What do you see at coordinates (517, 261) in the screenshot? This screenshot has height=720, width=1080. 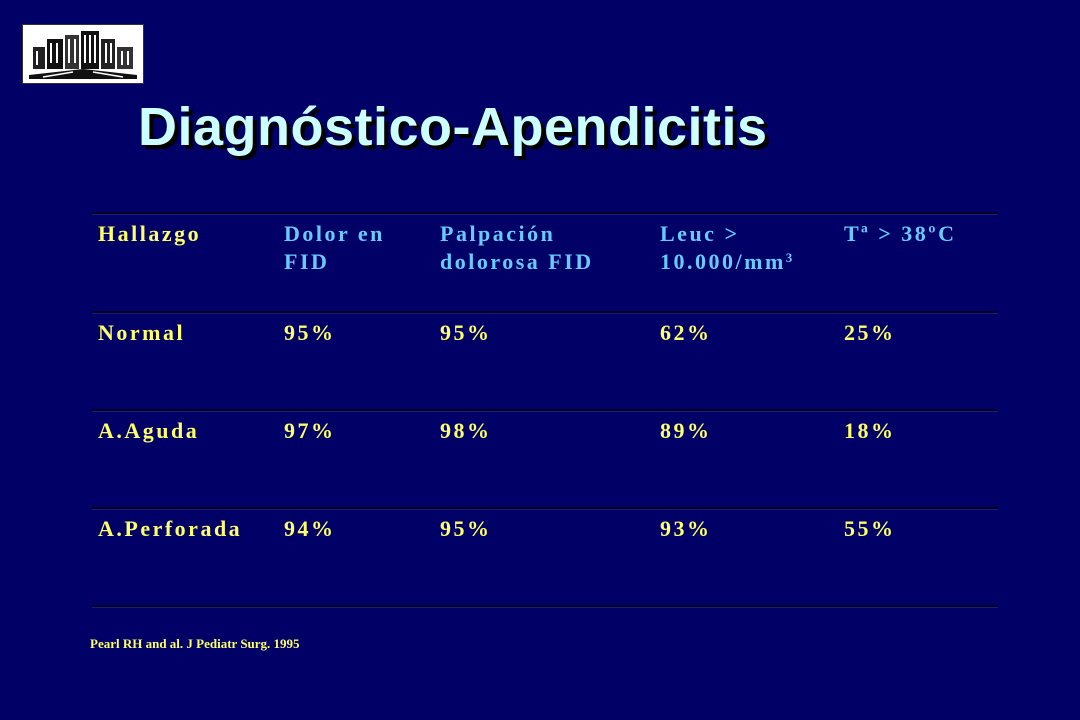 I see `header-text: dolorosa FID` at bounding box center [517, 261].